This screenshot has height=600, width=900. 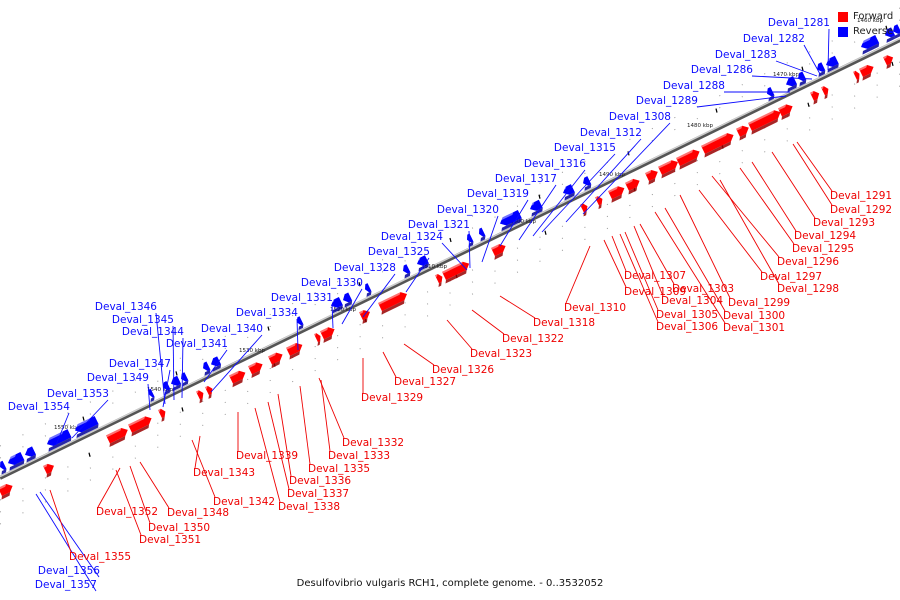 What do you see at coordinates (844, 171) in the screenshot?
I see `forward-gene-label: Deval_1291` at bounding box center [844, 171].